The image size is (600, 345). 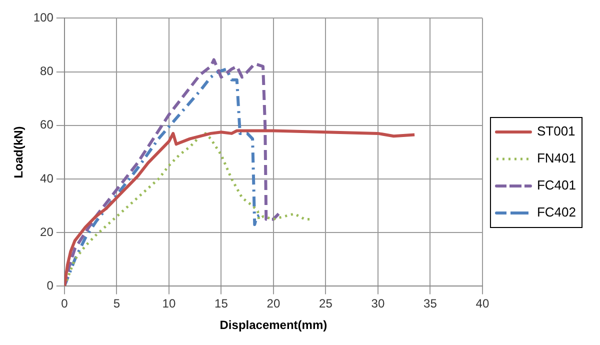 I want to click on x-tick-label: 15, so click(x=221, y=303).